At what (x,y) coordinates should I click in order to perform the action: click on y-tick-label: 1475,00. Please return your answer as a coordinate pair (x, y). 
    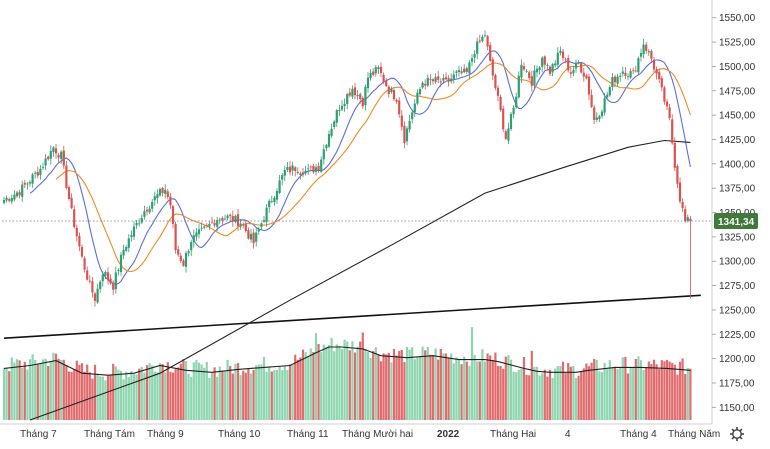
    Looking at the image, I should click on (737, 91).